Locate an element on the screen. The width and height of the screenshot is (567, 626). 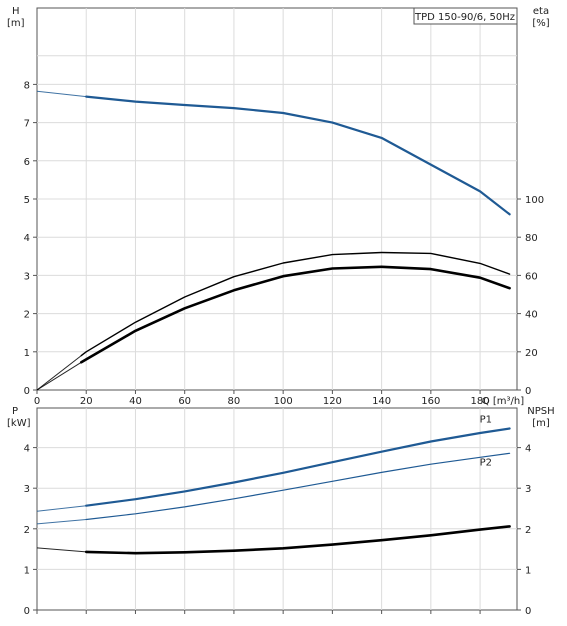
y-left-tick-label: 7 is located at coordinates (27, 124).